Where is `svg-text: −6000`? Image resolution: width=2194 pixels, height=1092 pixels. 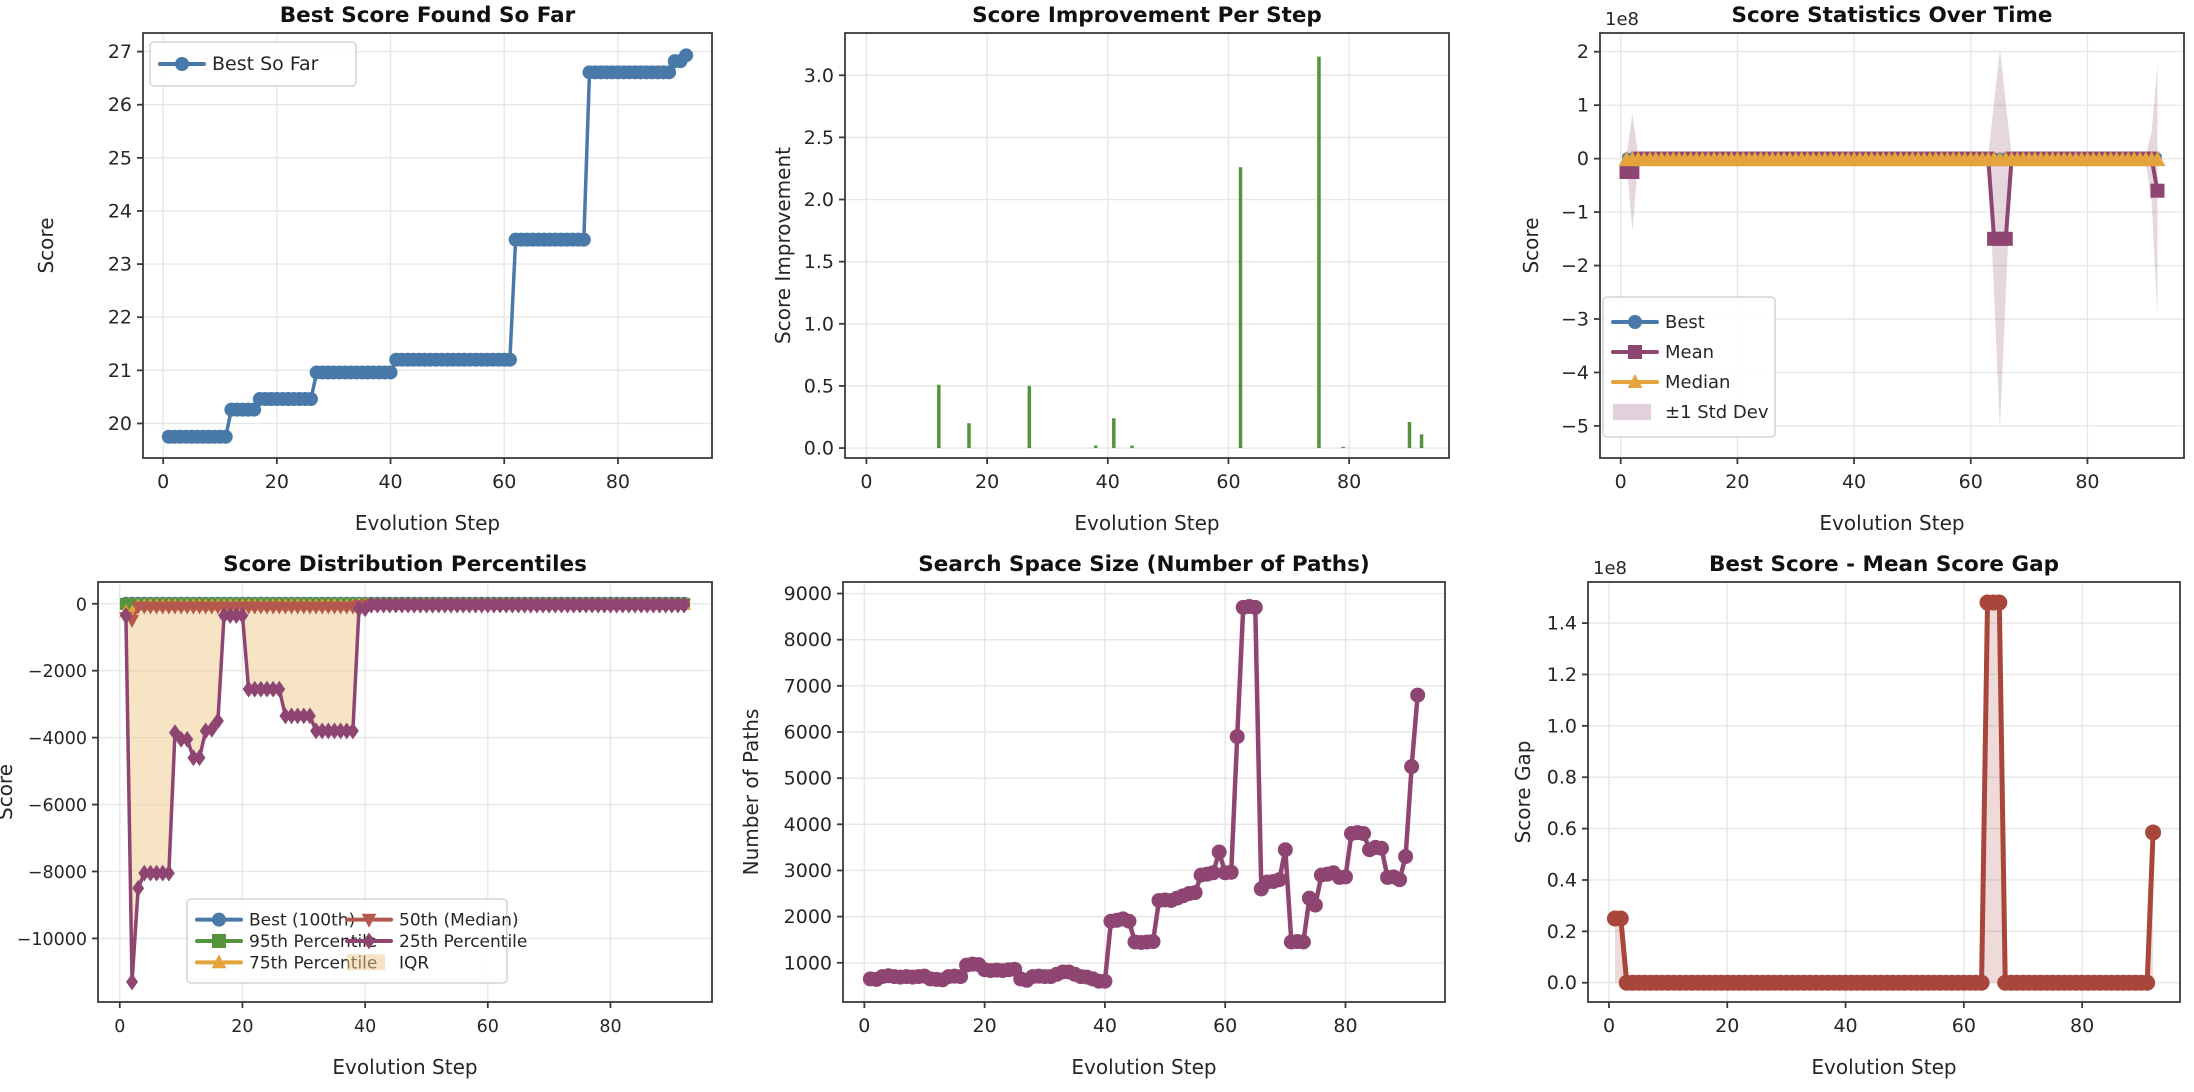 svg-text: −6000 is located at coordinates (57, 806).